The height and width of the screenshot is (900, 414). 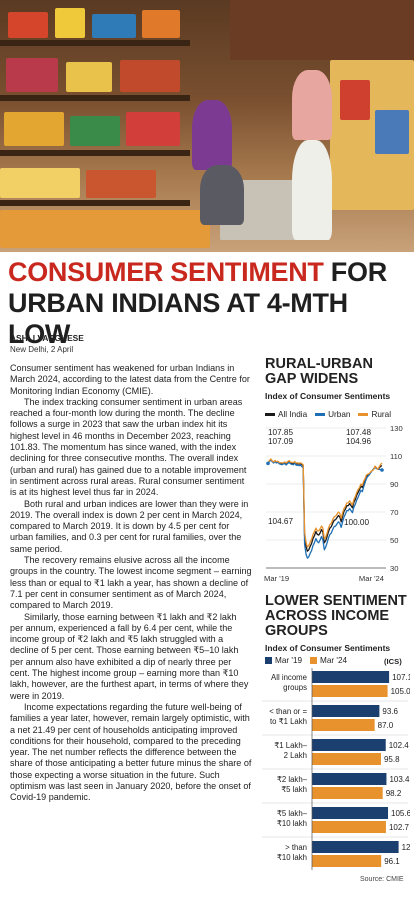 What do you see at coordinates (392, 861) in the screenshot?
I see `bar-value-label: 96.1` at bounding box center [392, 861].